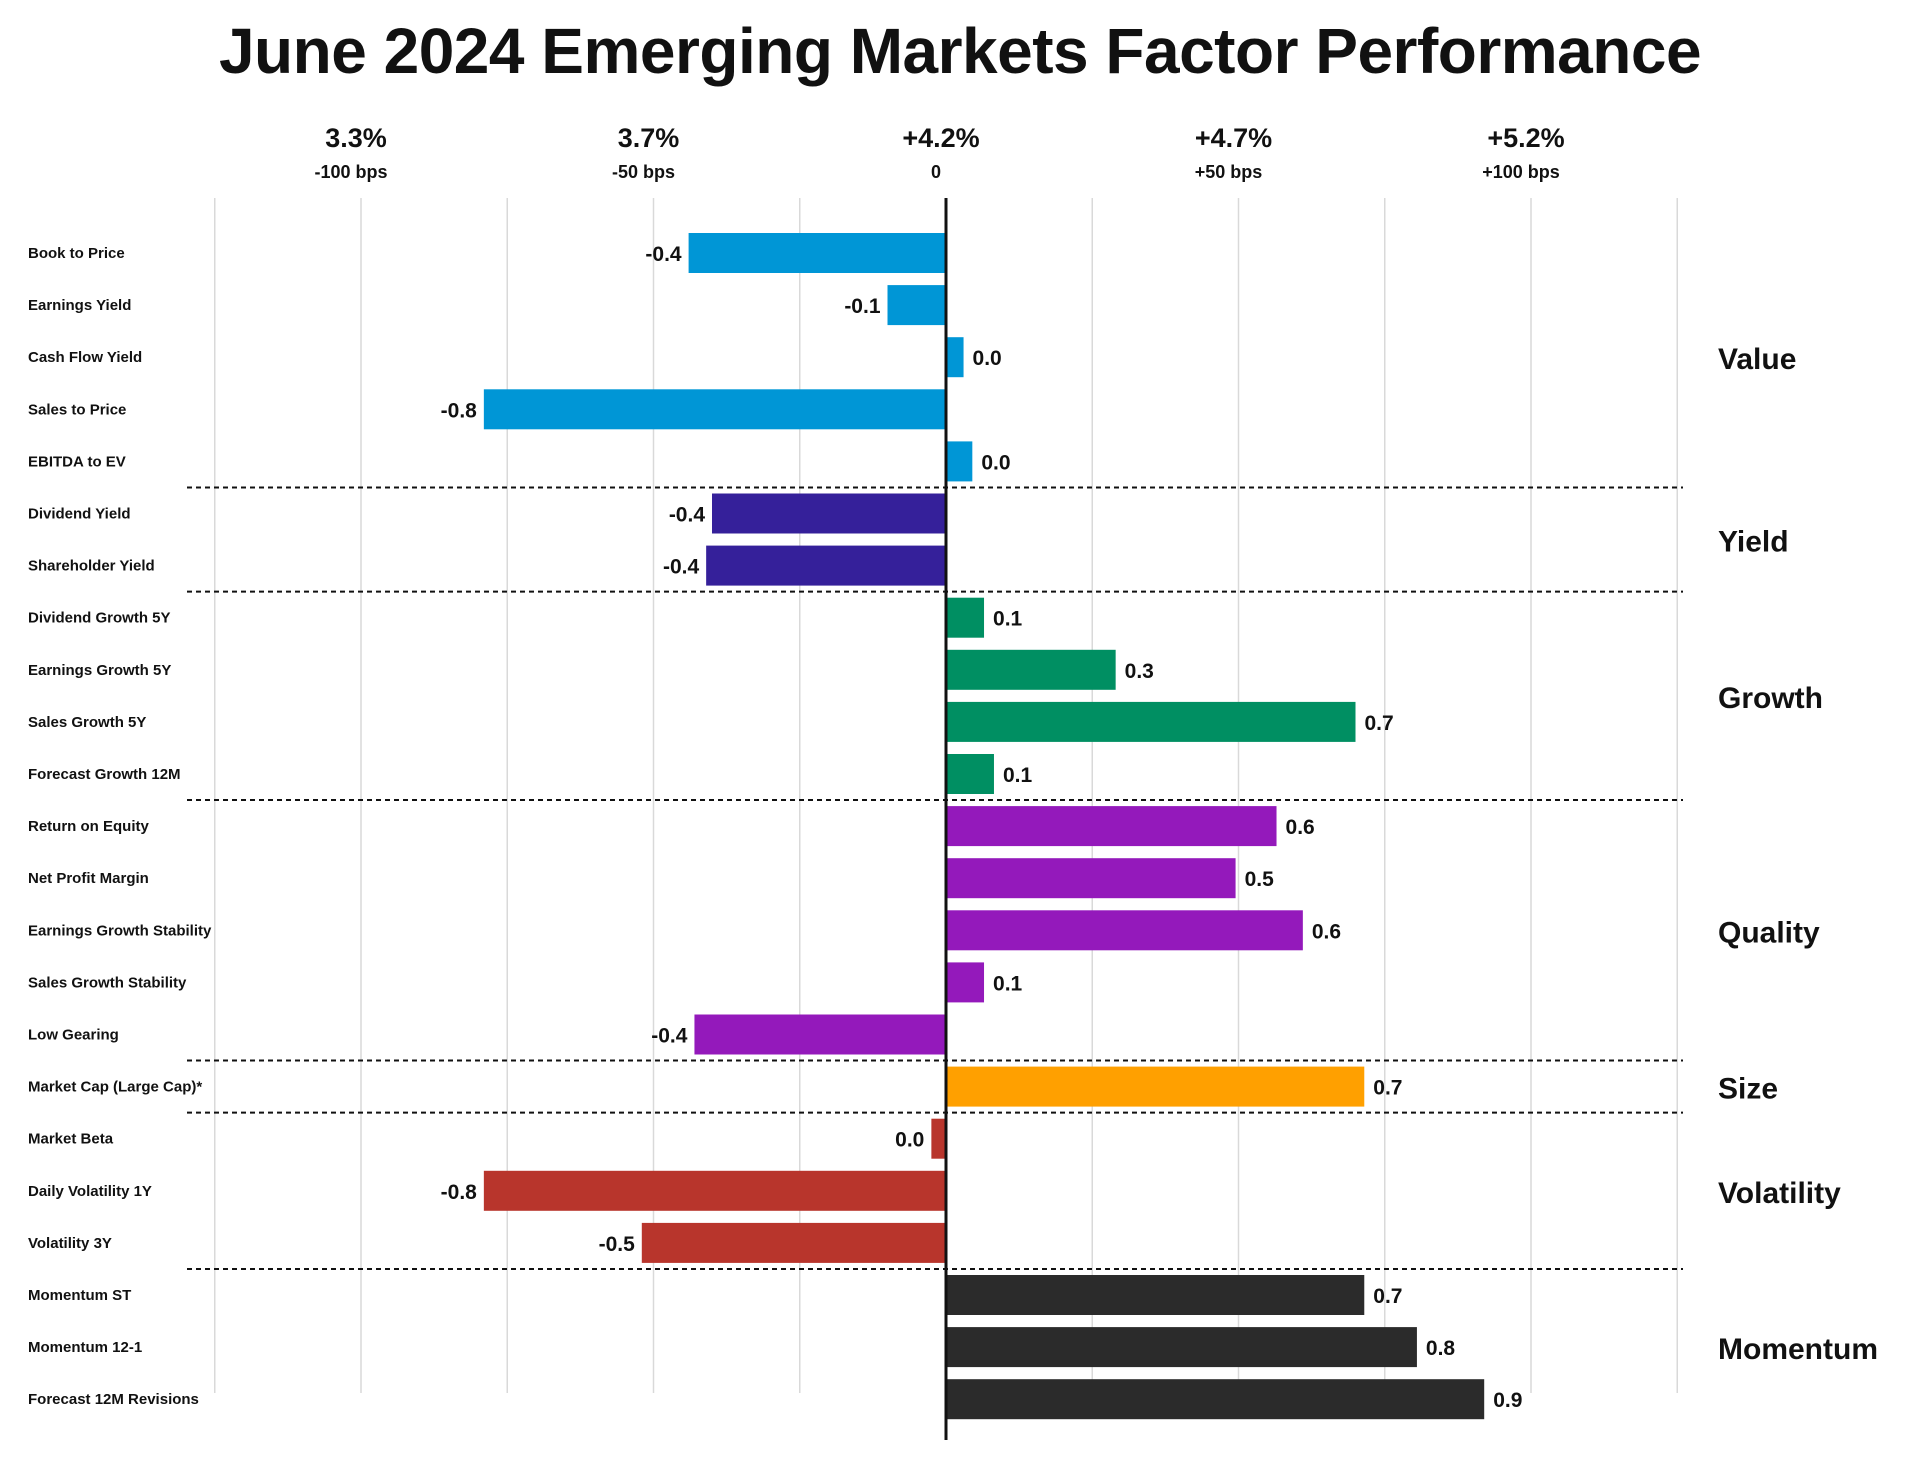  Describe the element at coordinates (1521, 172) in the screenshot. I see `tick-sublabel: +100 bps` at that location.